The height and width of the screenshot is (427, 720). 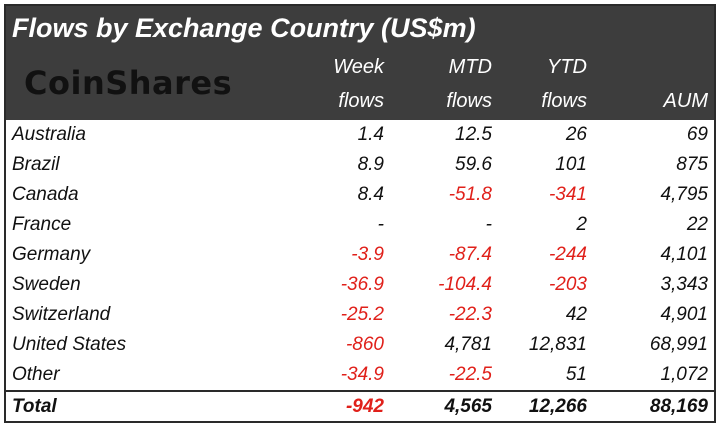 What do you see at coordinates (465, 284) in the screenshot?
I see `mtd-cell: -104.4` at bounding box center [465, 284].